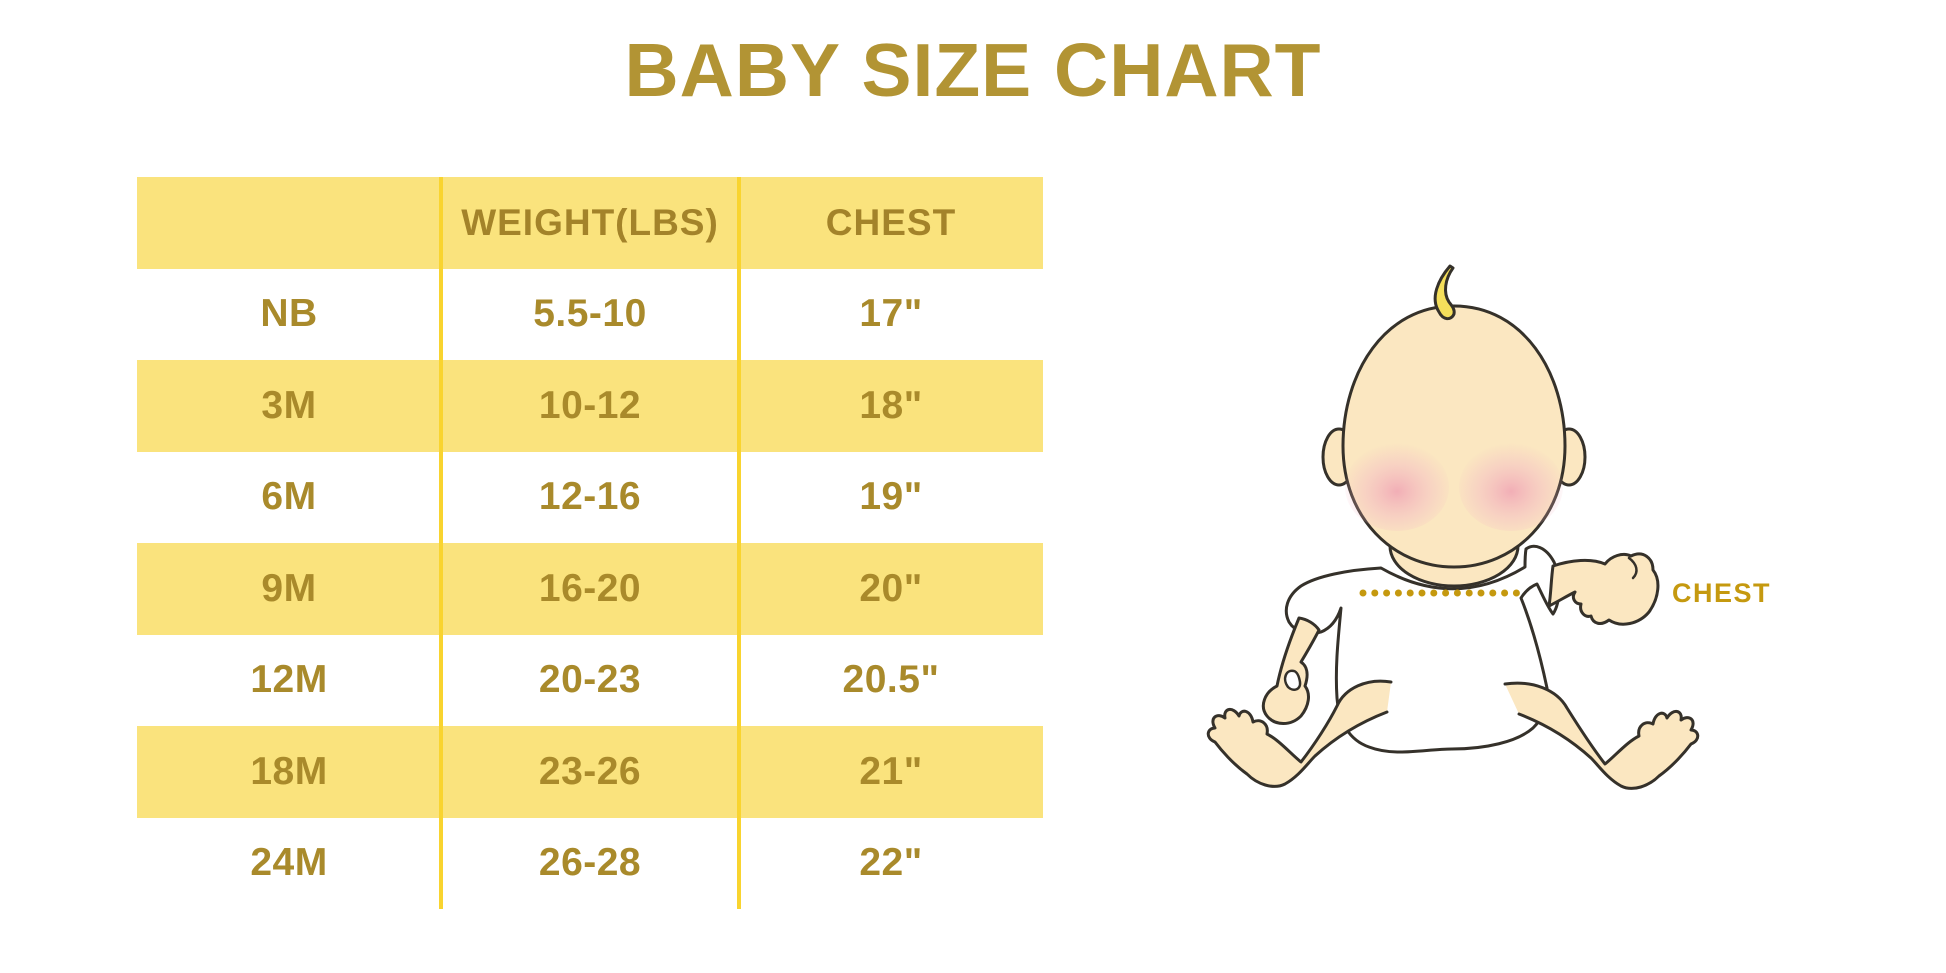 The width and height of the screenshot is (1946, 973). Describe the element at coordinates (289, 588) in the screenshot. I see `cell-size: 9M` at that location.